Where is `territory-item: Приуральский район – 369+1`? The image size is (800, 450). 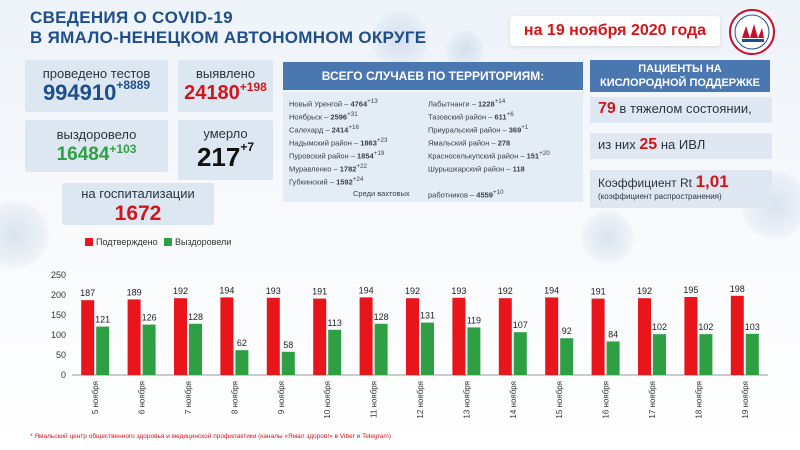 territory-item: Приуральский район – 369+1 is located at coordinates (478, 129).